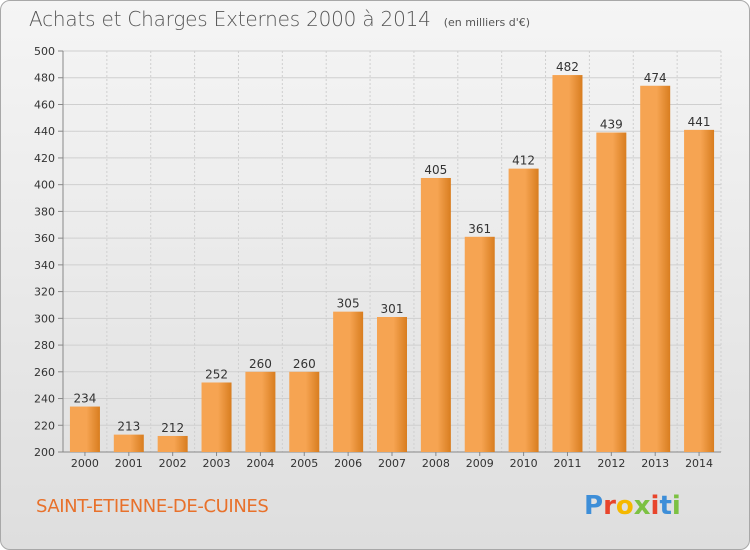 Image resolution: width=750 pixels, height=550 pixels. I want to click on y-tick-label: 440, so click(44, 131).